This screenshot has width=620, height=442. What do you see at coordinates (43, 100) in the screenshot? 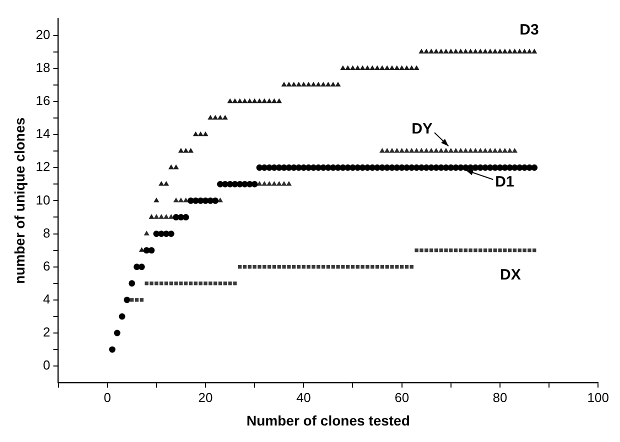
I see `y-tick-label: 16` at bounding box center [43, 100].